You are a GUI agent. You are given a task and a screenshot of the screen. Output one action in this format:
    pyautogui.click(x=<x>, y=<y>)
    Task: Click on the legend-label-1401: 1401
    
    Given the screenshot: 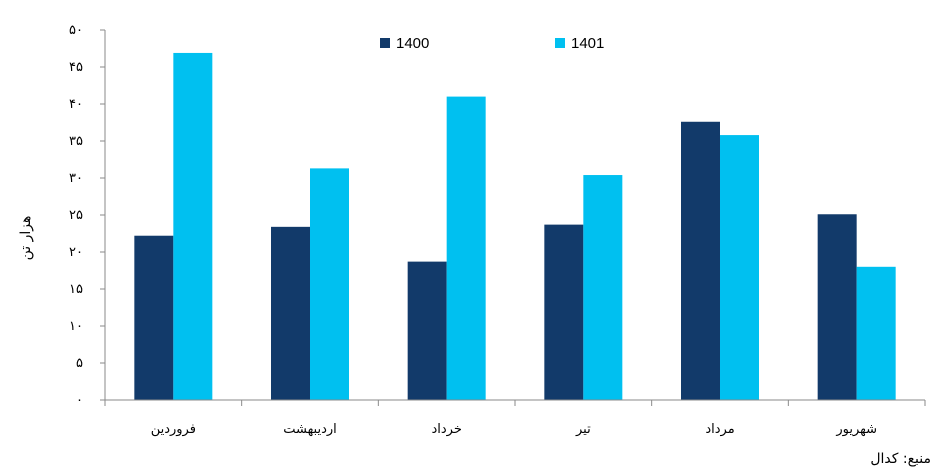 What is the action you would take?
    pyautogui.click(x=587, y=43)
    